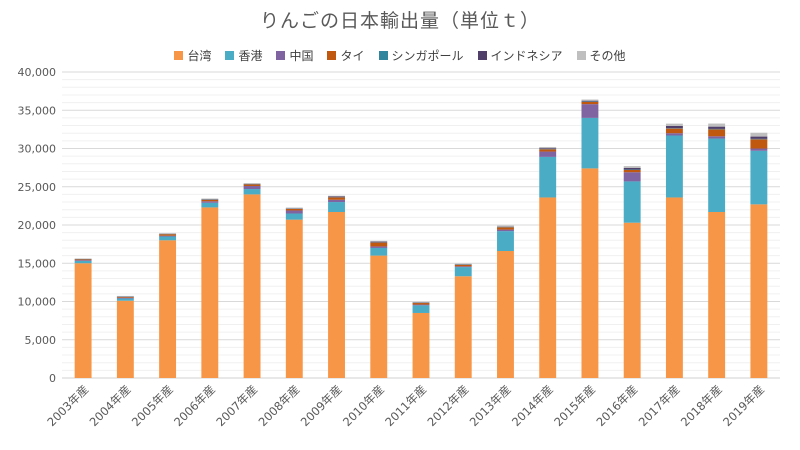 The width and height of the screenshot is (800, 450). What do you see at coordinates (399, 21) in the screenshot?
I see `chart-title: りんごの日本輸出量（単位ｔ）` at bounding box center [399, 21].